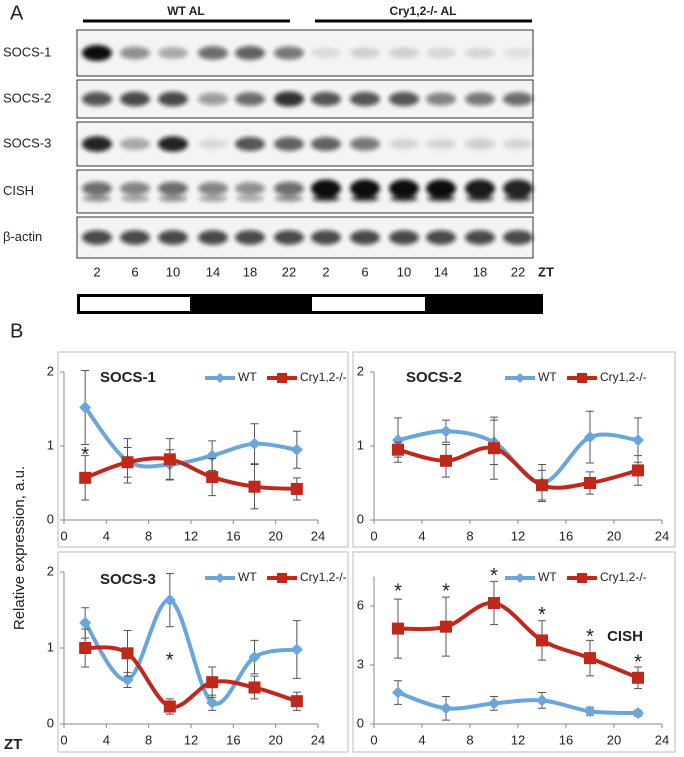 The width and height of the screenshot is (684, 757). Describe the element at coordinates (247, 377) in the screenshot. I see `legend-label: WT` at that location.